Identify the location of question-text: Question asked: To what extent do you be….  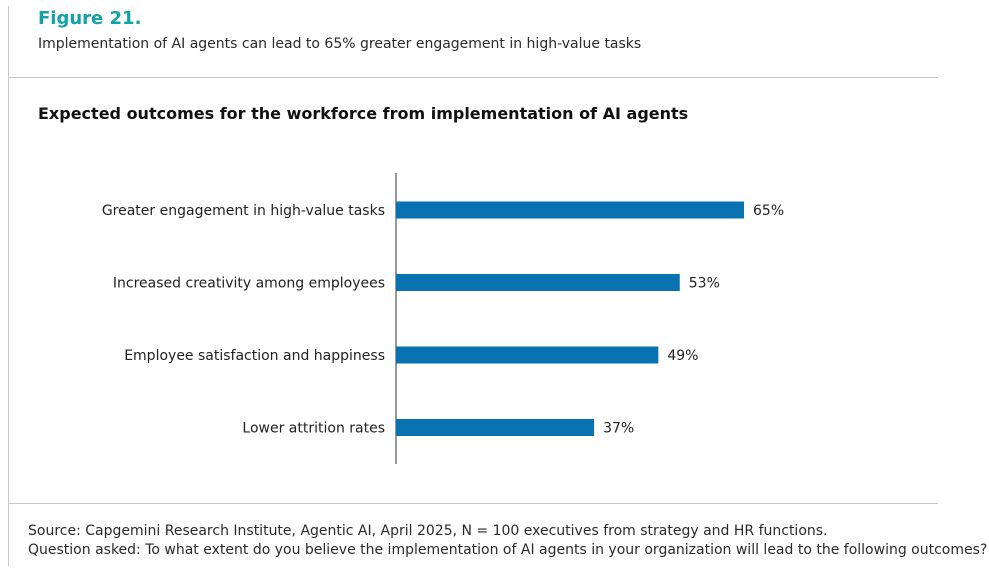
(508, 550).